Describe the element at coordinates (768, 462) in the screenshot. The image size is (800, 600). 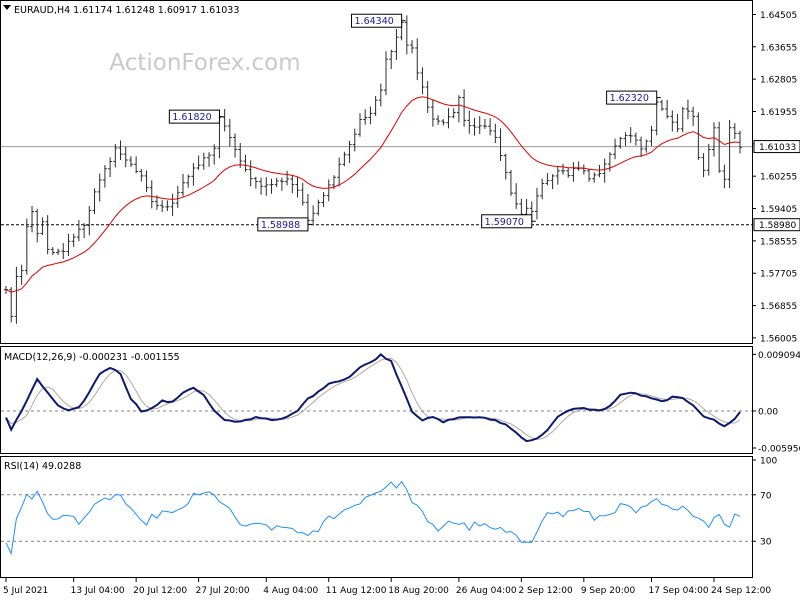
I see `rsi-tick-label: 100` at that location.